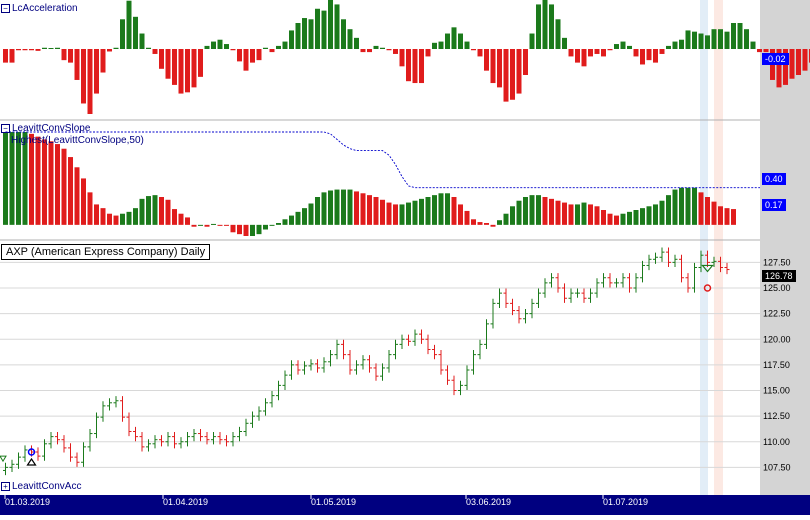 The width and height of the screenshot is (810, 520). Describe the element at coordinates (77, 140) in the screenshot. I see `highest-conv-slope-label: Highest(LeavittConvSlope,50)` at that location.